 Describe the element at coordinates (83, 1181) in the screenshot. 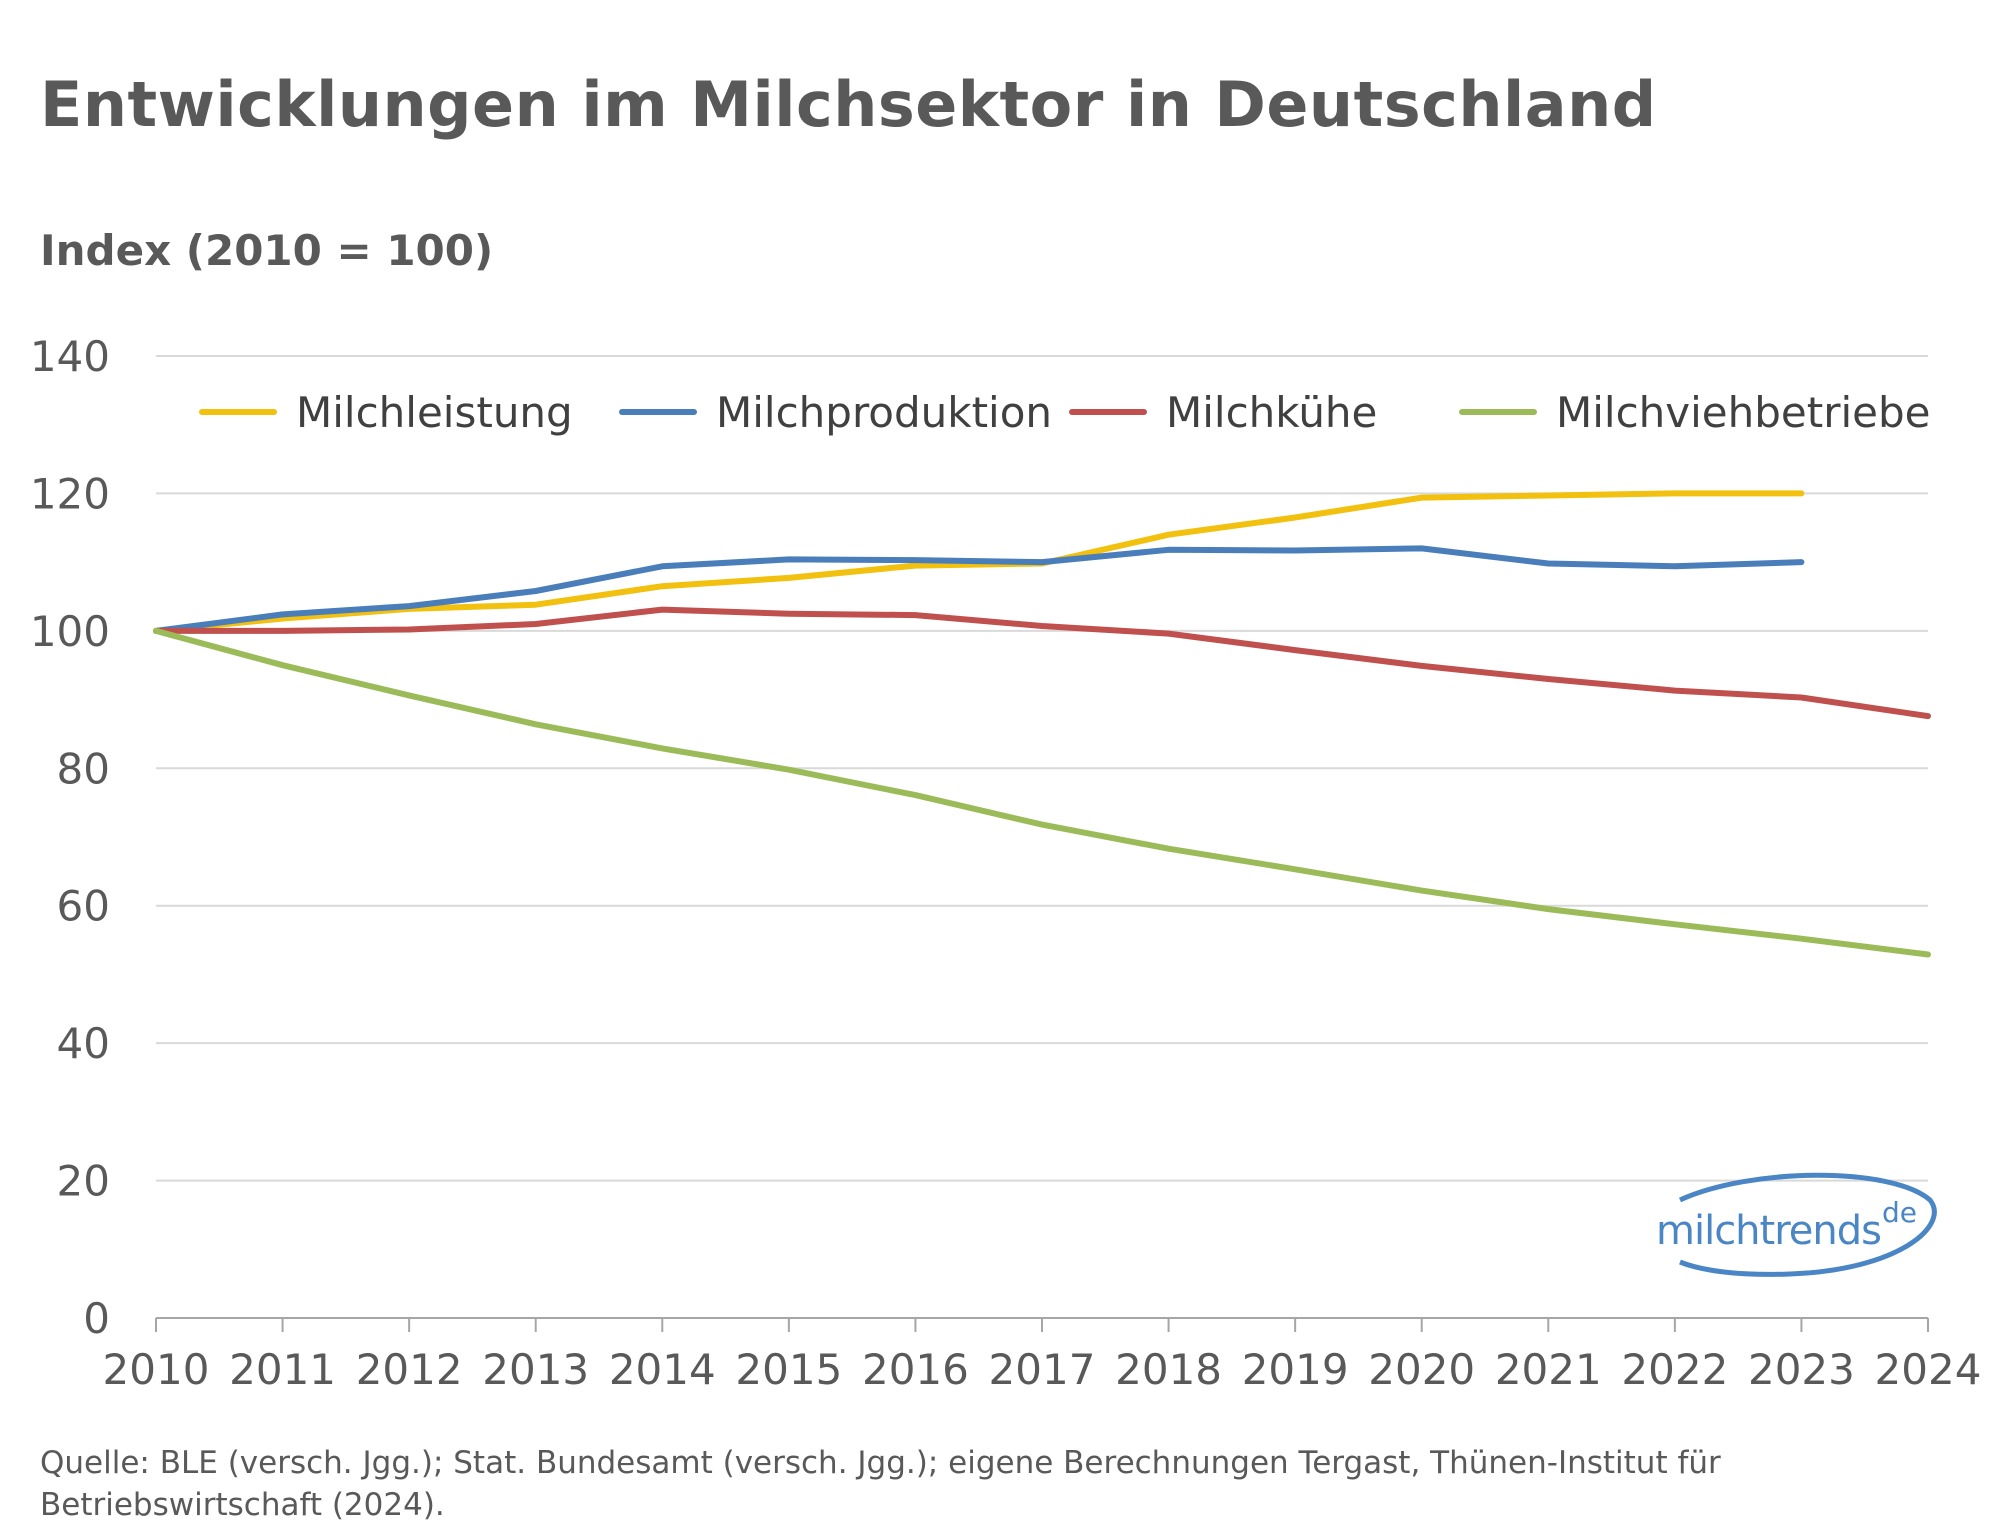

I see `y-tick-label: 20` at that location.